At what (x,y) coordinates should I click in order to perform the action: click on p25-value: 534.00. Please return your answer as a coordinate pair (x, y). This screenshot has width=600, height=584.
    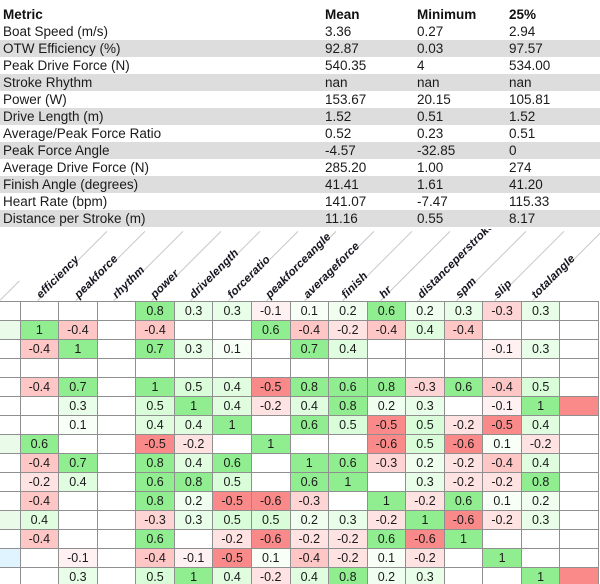
    Looking at the image, I should click on (553, 65).